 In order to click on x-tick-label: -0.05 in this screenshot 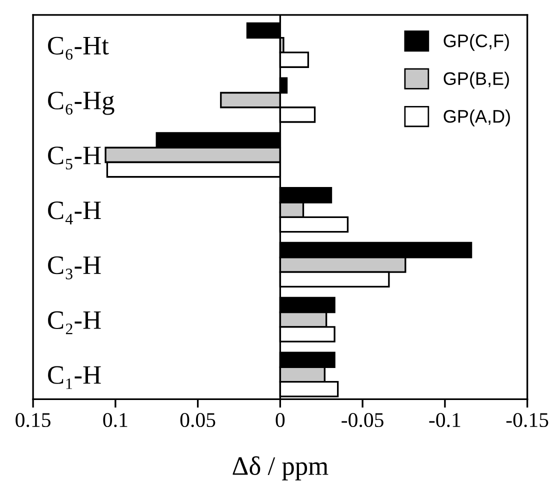, I will do `click(363, 420)`.